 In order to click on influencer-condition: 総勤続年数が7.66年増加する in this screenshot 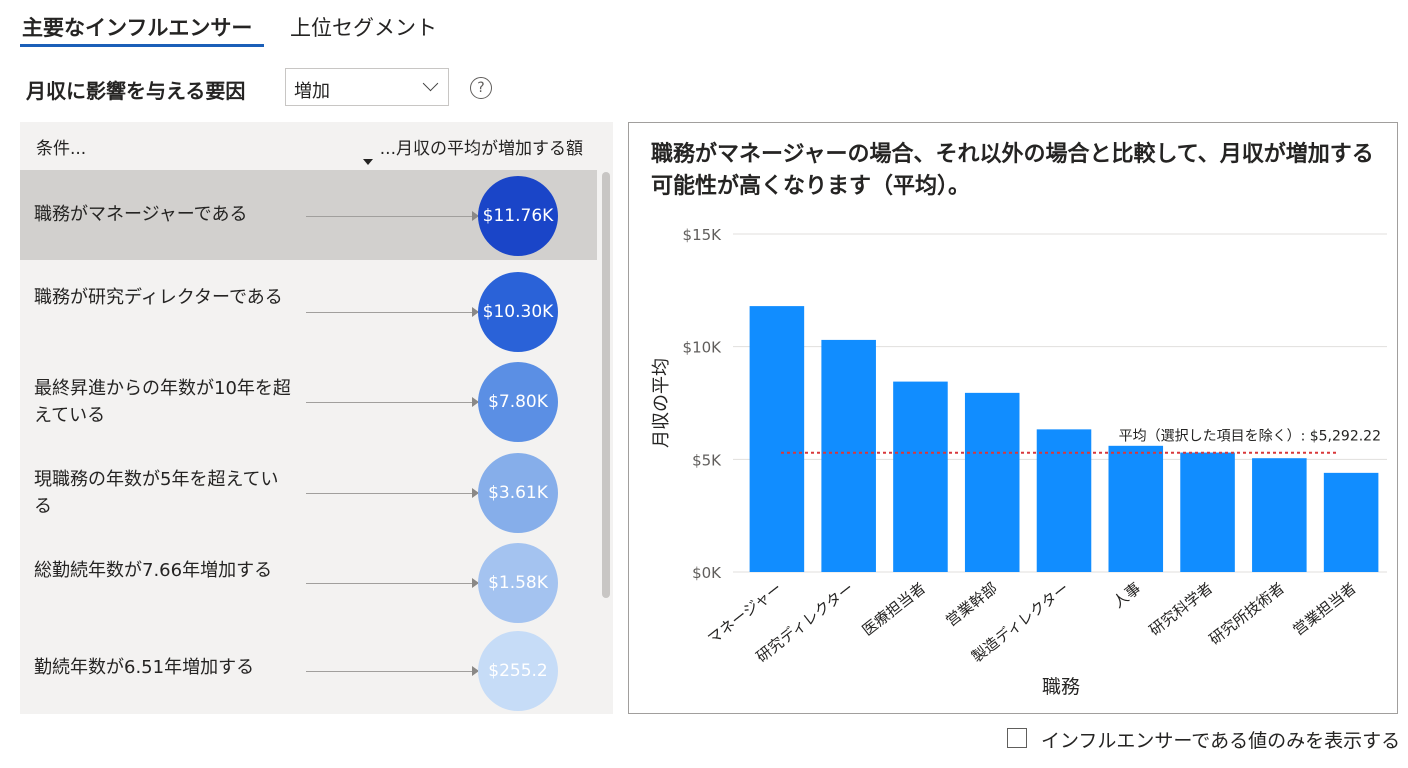, I will do `click(153, 570)`.